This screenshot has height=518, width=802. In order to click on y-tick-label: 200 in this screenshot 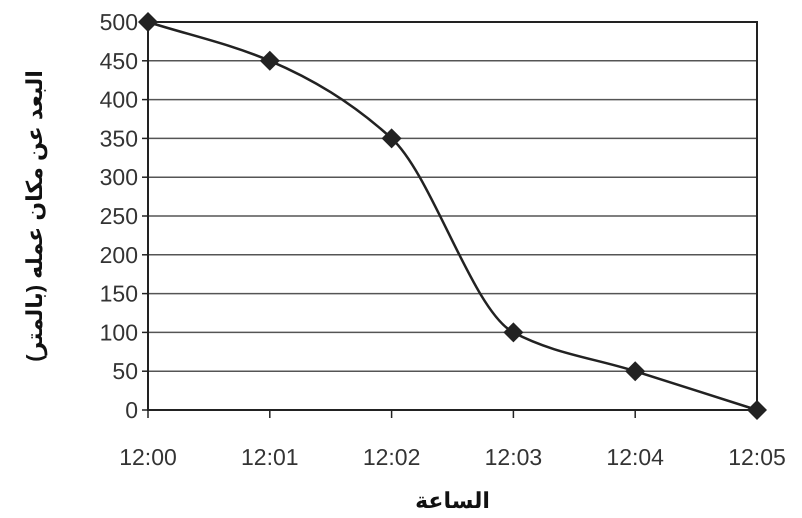, I will do `click(119, 255)`.